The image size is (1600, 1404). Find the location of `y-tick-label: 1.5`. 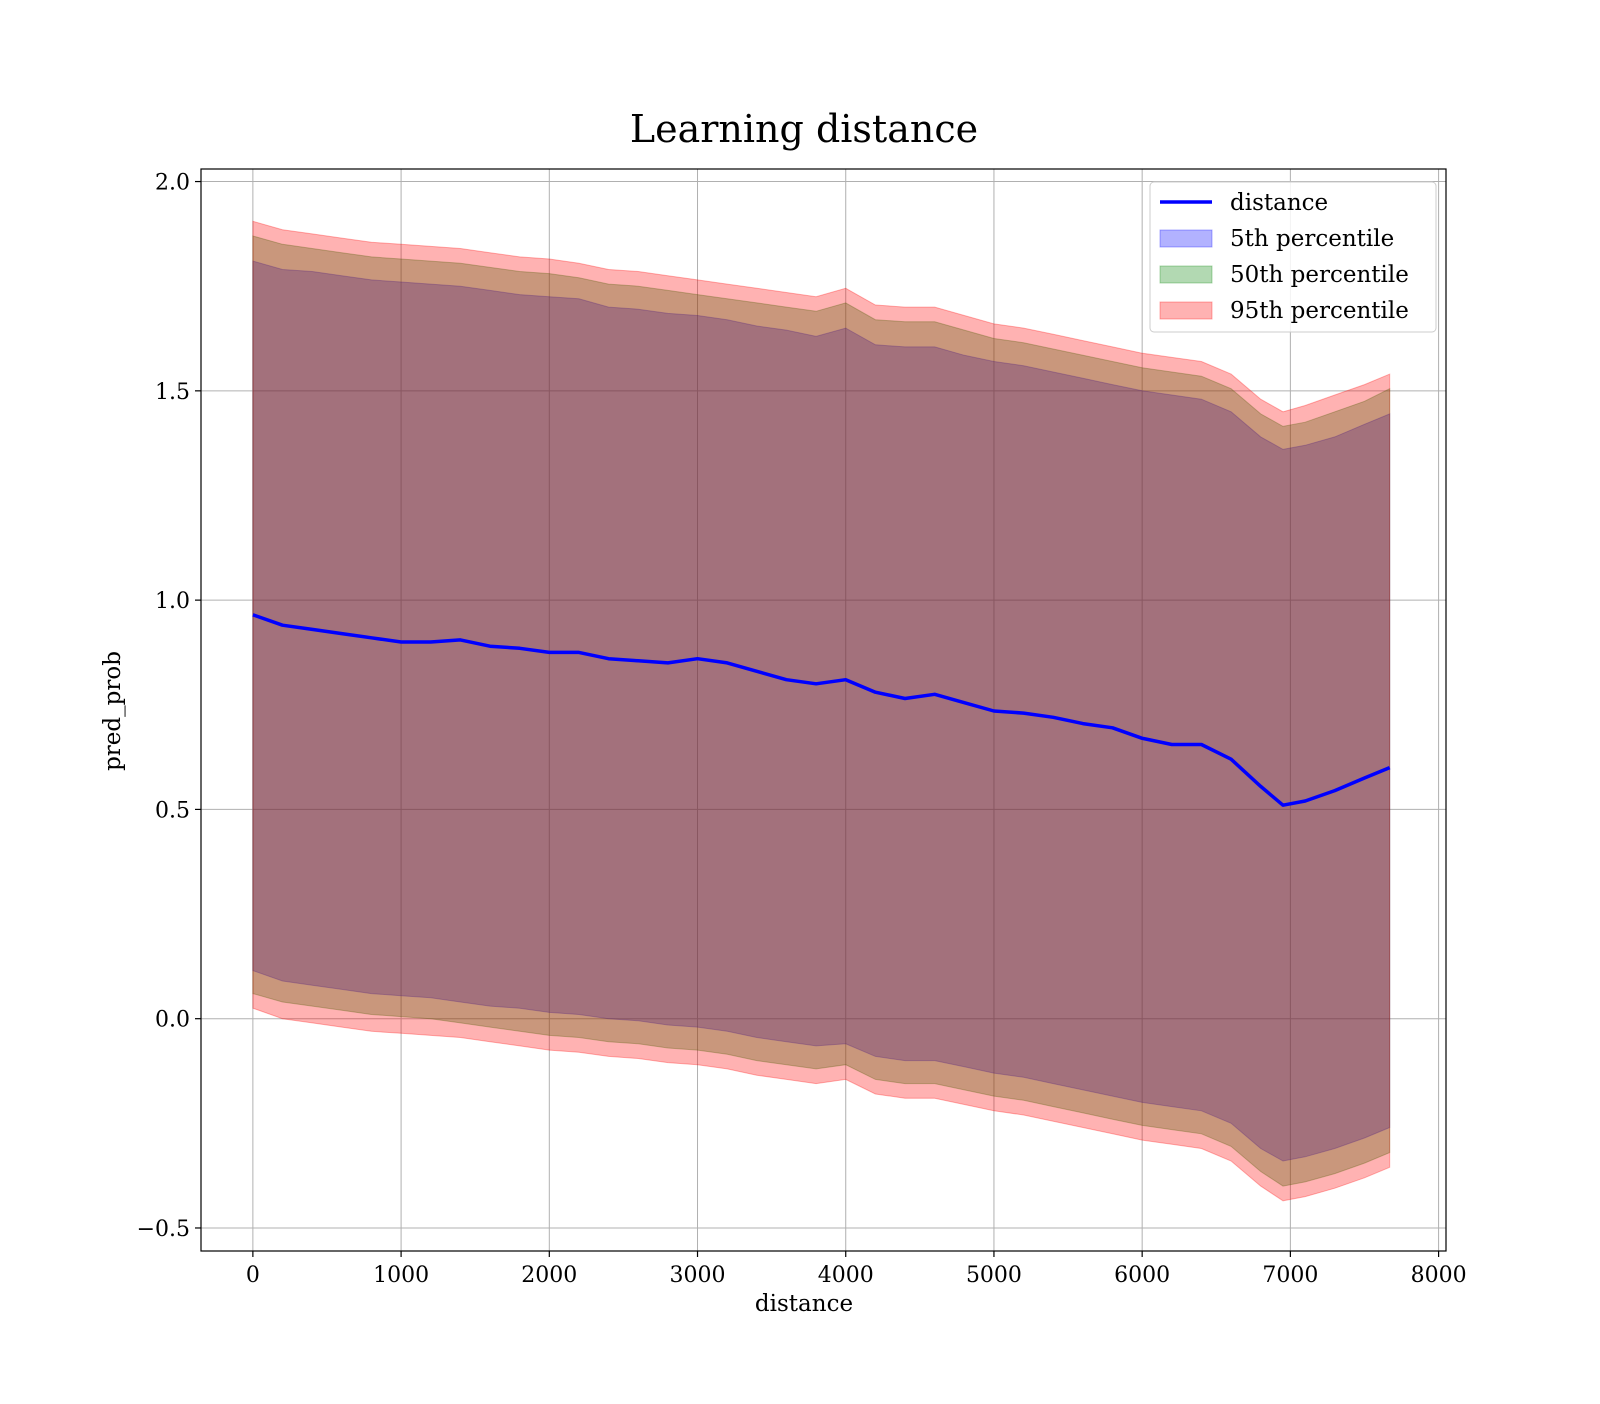

y-tick-label: 1.5 is located at coordinates (172, 392).